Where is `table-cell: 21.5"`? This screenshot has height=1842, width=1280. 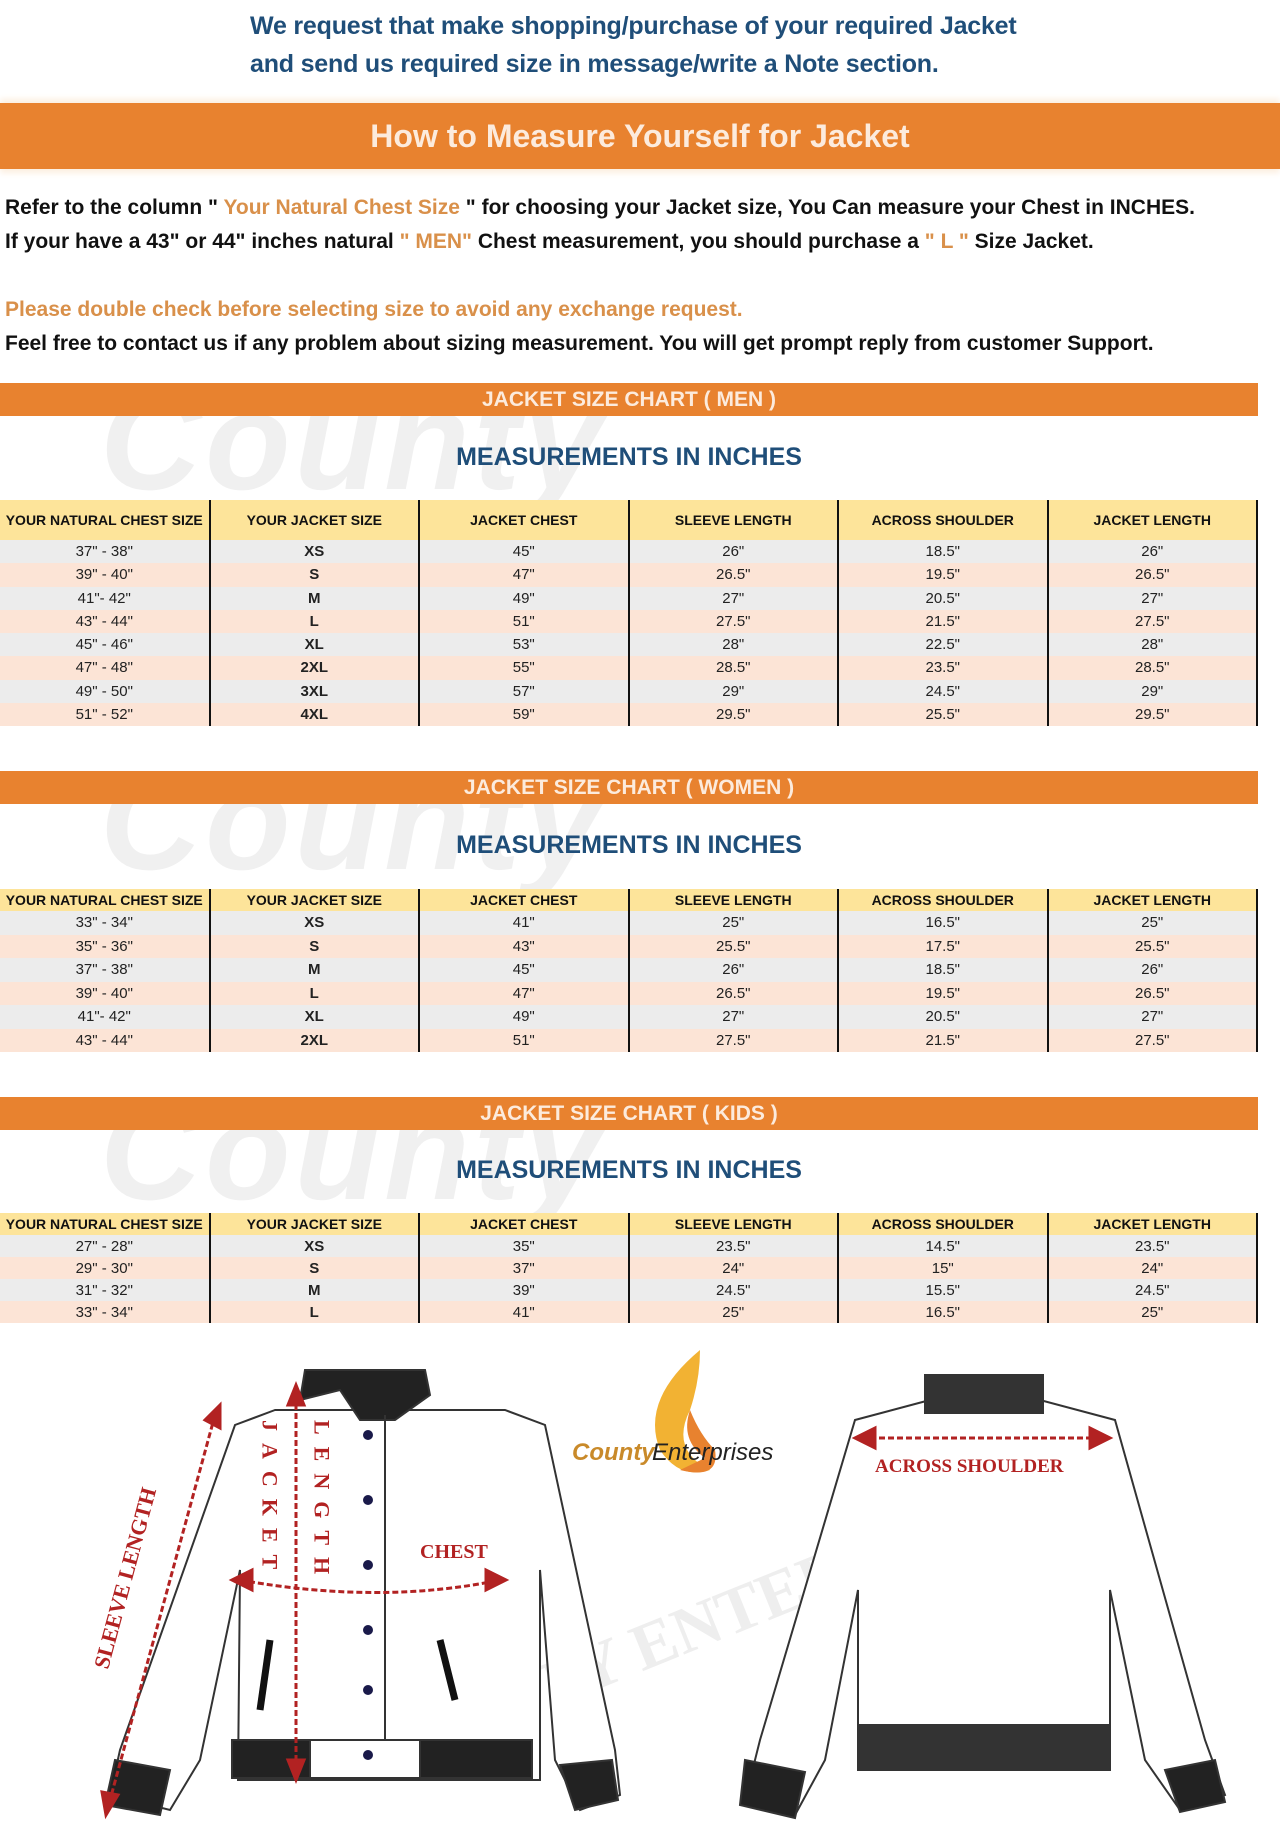
table-cell: 21.5" is located at coordinates (943, 1040).